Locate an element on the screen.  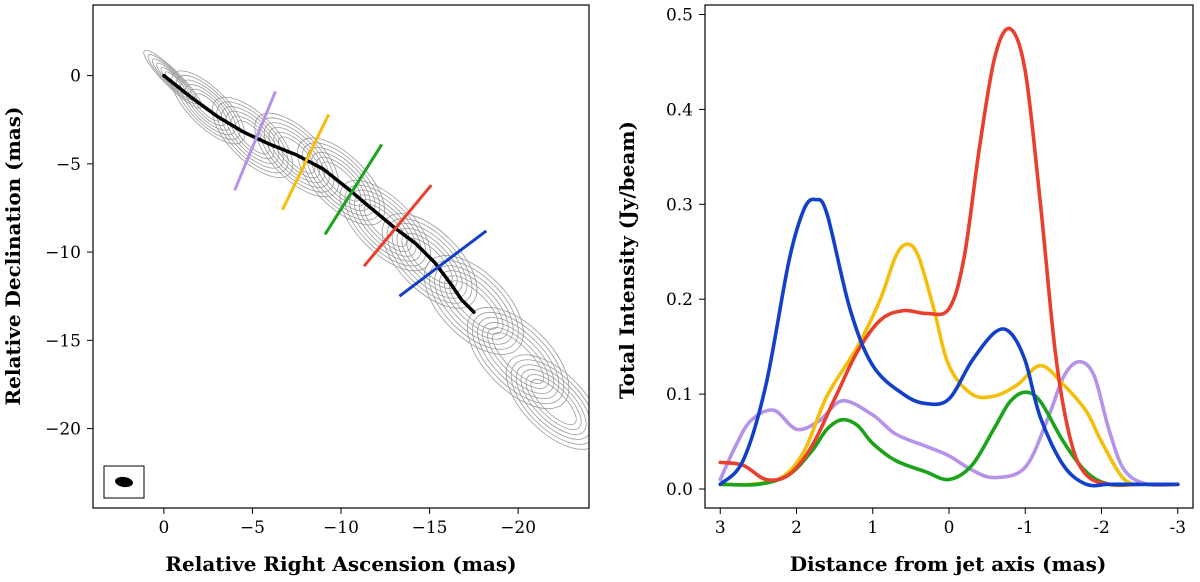
left-y-tick-label: −15 is located at coordinates (63, 341).